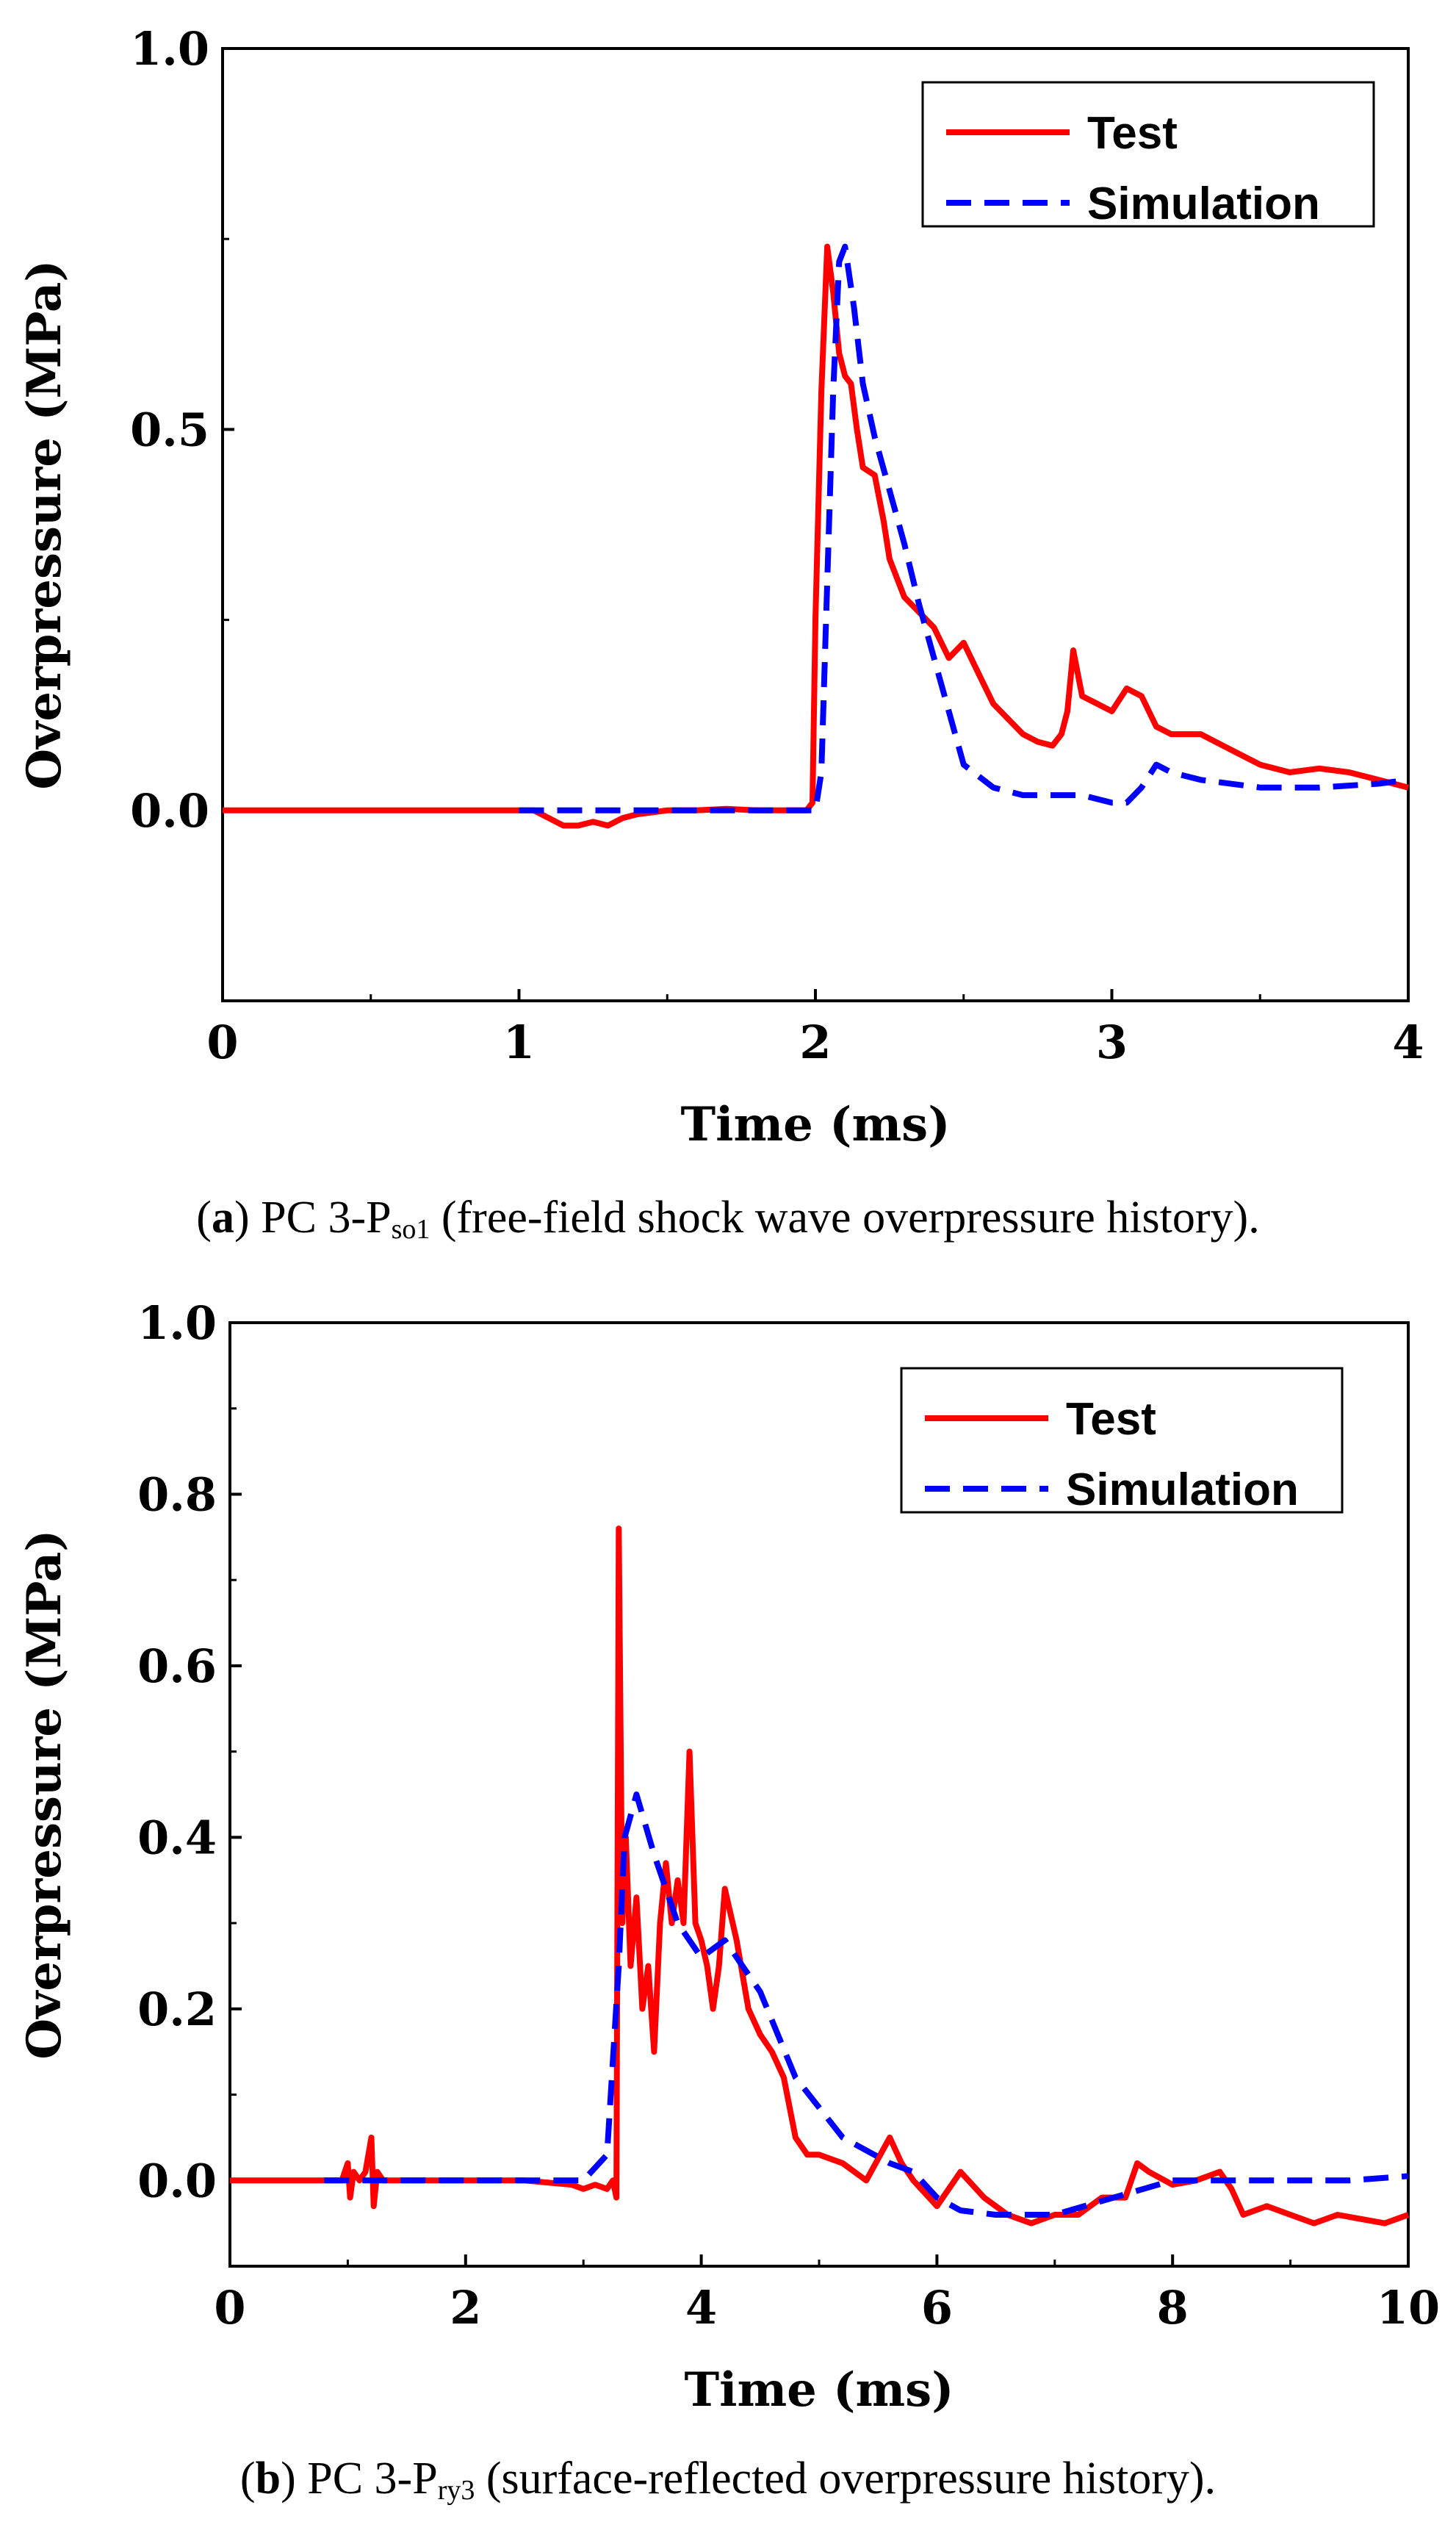 This screenshot has height=2530, width=1456. I want to click on y-tick-label: 0.4, so click(177, 1837).